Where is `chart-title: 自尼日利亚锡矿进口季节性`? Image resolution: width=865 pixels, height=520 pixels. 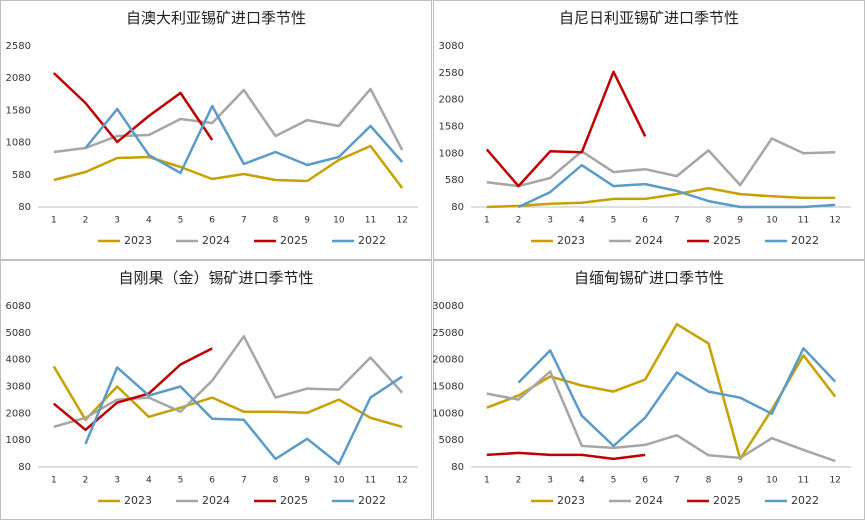 chart-title: 自尼日利亚锡矿进口季节性 is located at coordinates (649, 18).